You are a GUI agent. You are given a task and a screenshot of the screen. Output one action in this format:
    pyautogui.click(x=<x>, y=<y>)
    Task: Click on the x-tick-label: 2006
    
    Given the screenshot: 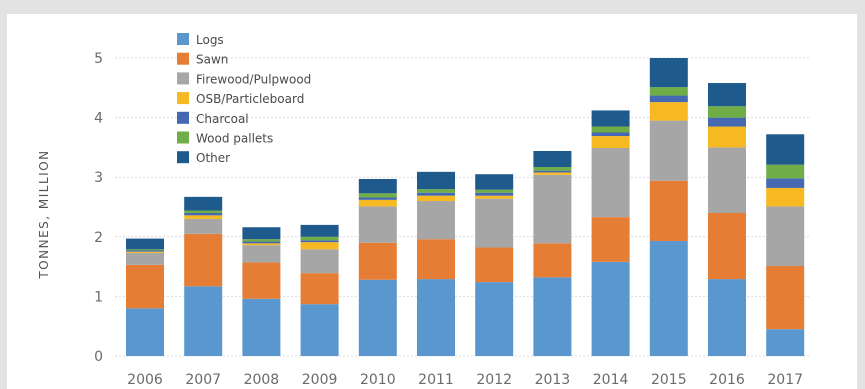 What is the action you would take?
    pyautogui.click(x=145, y=380)
    